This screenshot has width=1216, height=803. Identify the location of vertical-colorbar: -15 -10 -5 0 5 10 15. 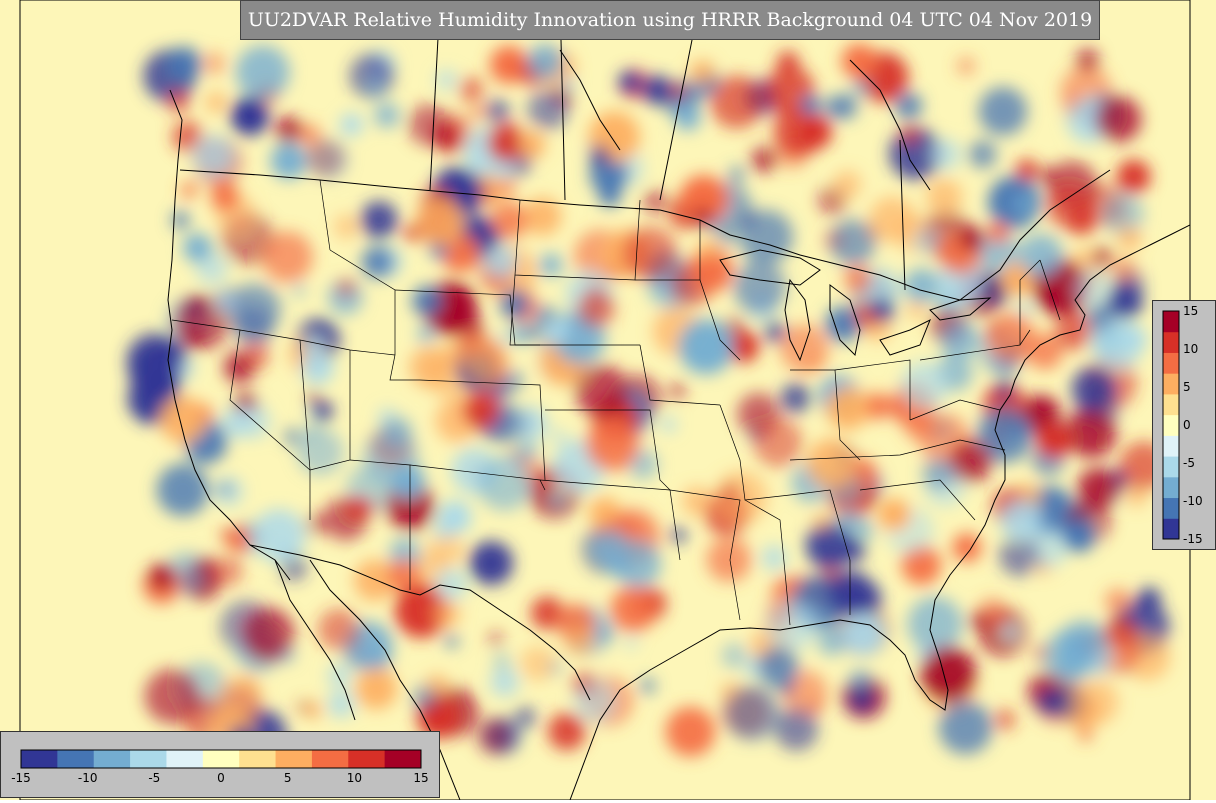
(1184, 425).